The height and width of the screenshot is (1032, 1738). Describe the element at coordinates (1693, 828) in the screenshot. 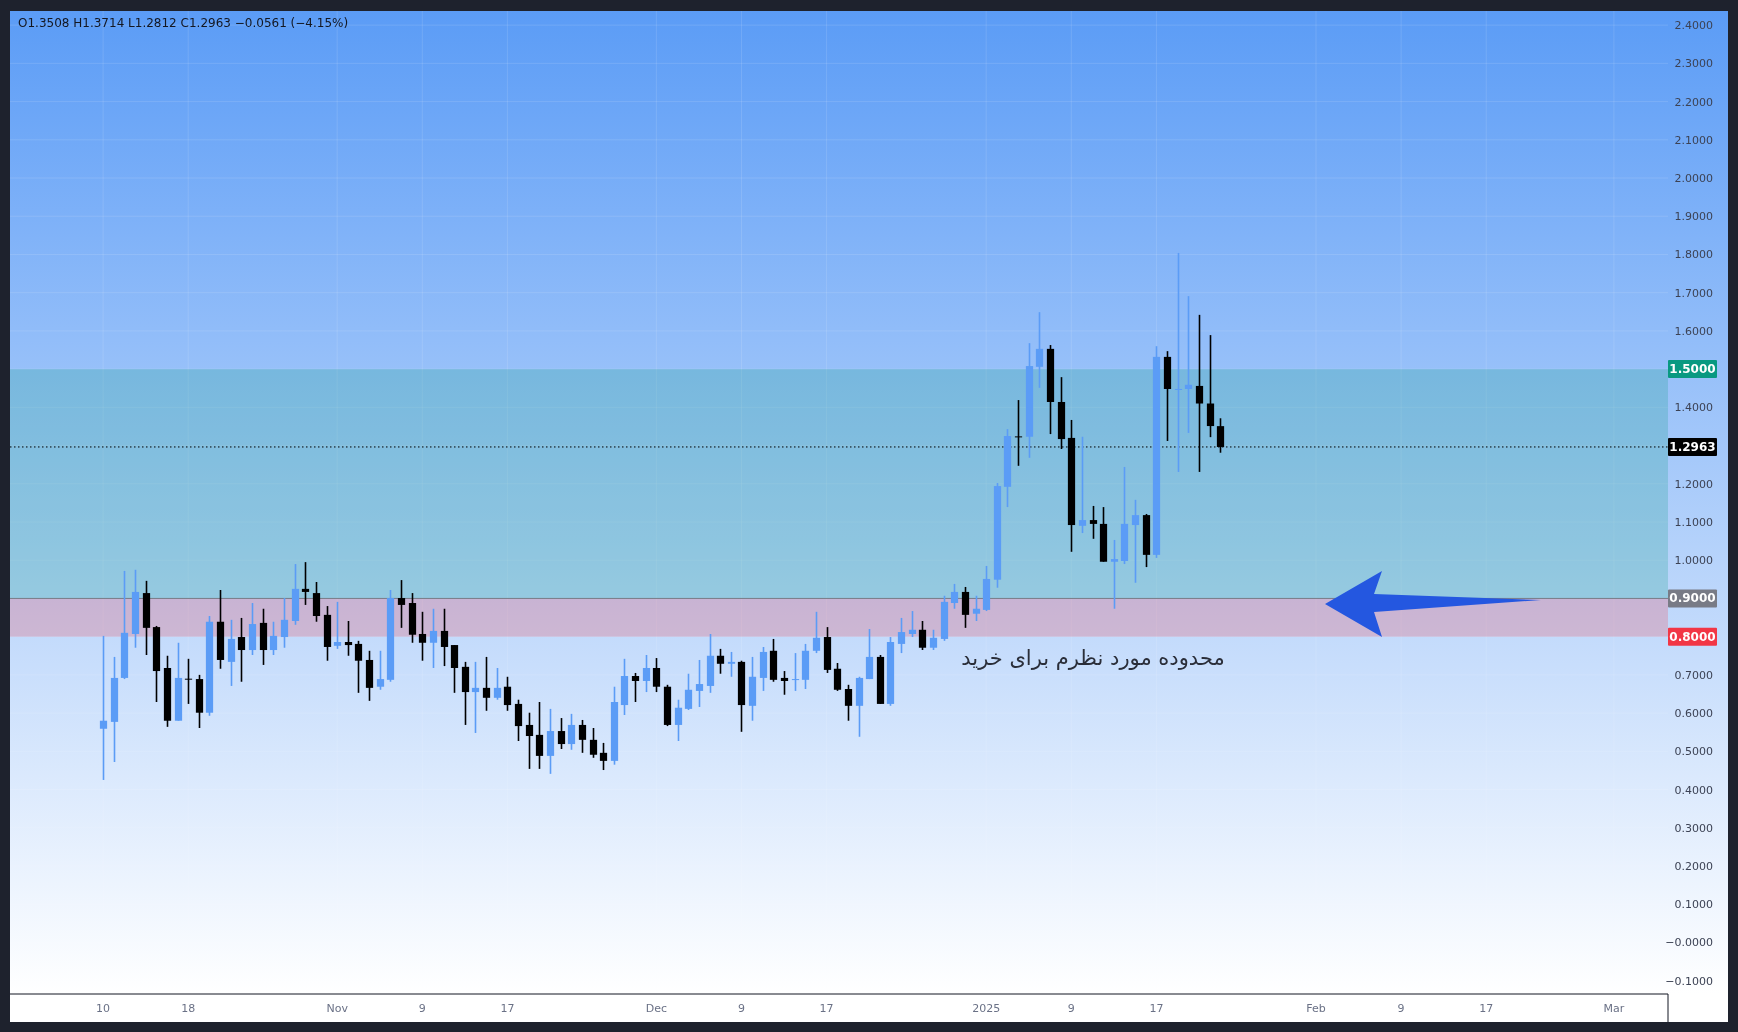

I see `y-tick-label: 0.3000` at that location.